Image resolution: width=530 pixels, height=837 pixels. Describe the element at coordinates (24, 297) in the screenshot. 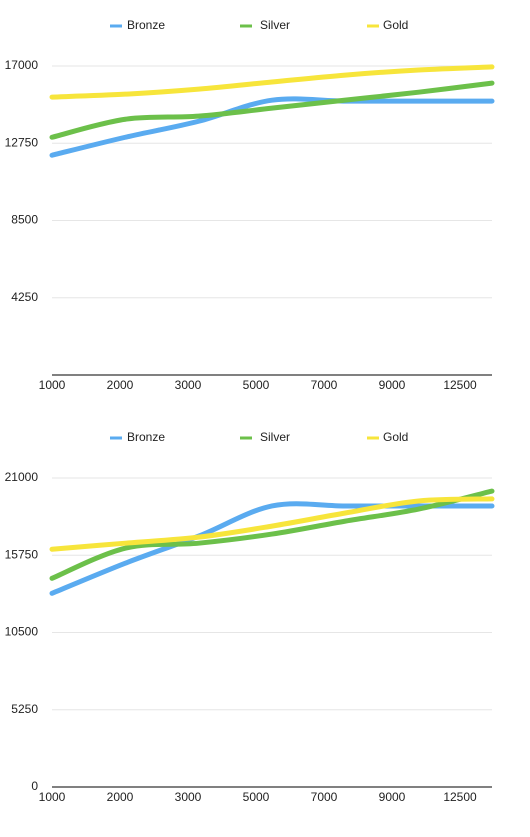

I see `y-tick-label: 4250` at that location.